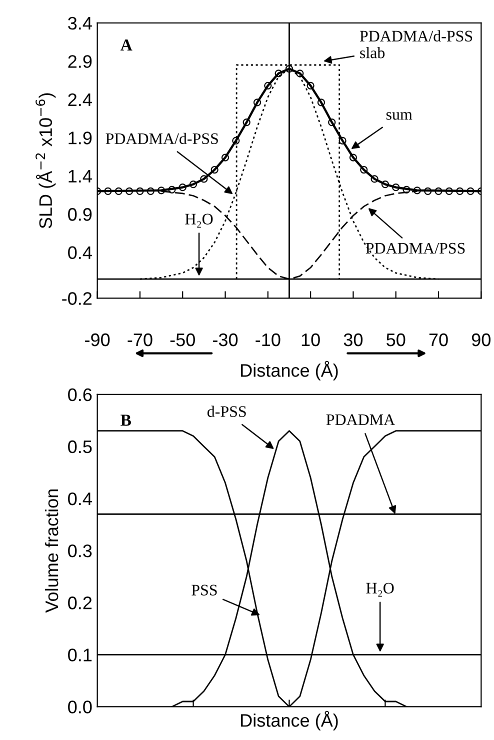 The width and height of the screenshot is (494, 740). Describe the element at coordinates (311, 339) in the screenshot. I see `x-tick-label: 10` at that location.